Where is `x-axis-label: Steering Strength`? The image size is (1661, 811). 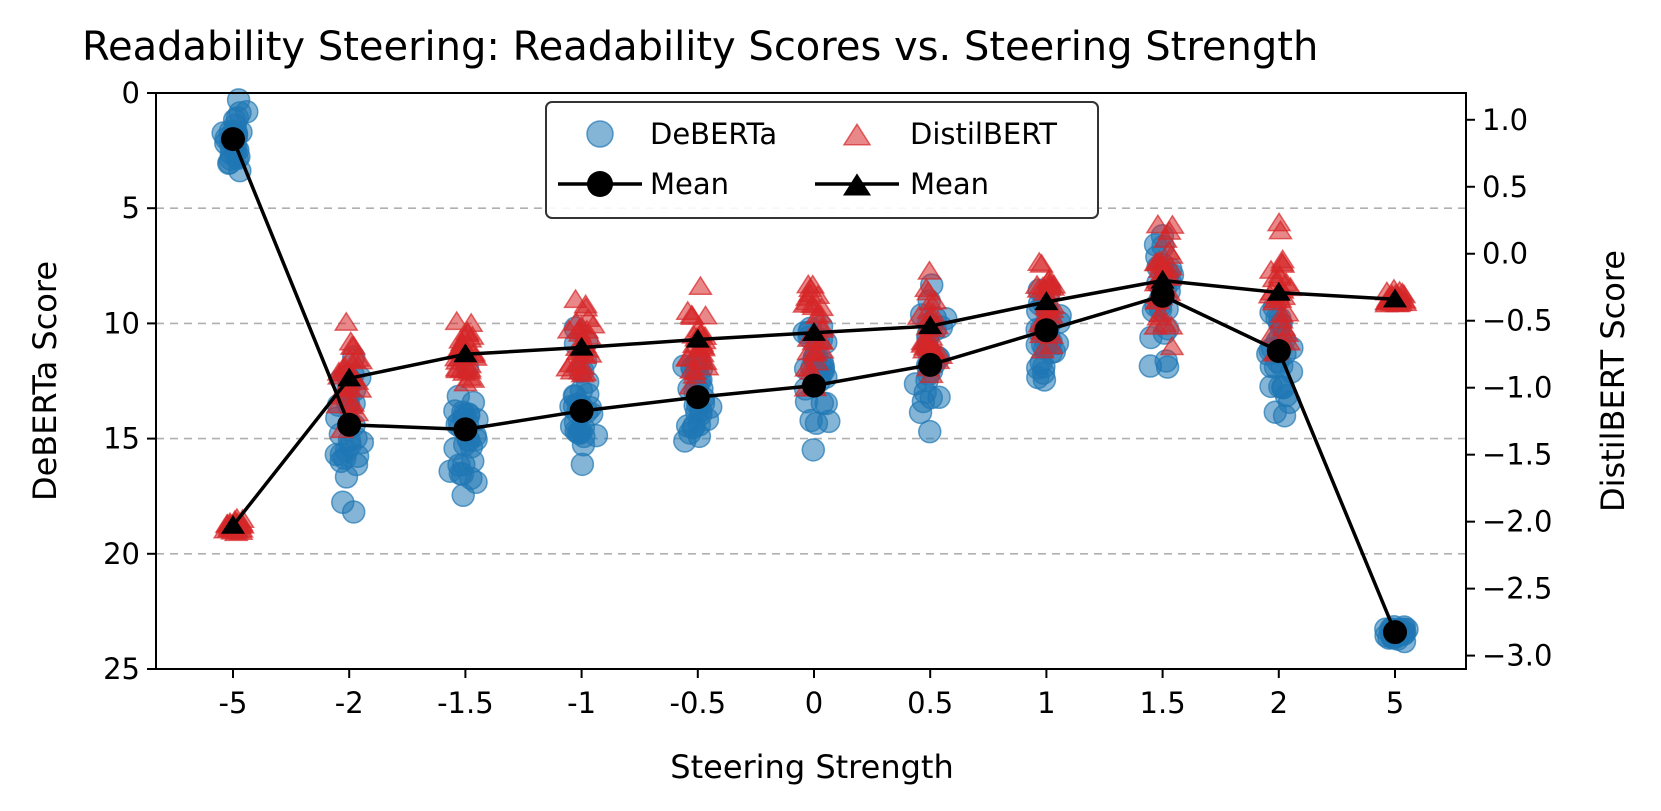
x-axis-label: Steering Strength is located at coordinates (811, 767).